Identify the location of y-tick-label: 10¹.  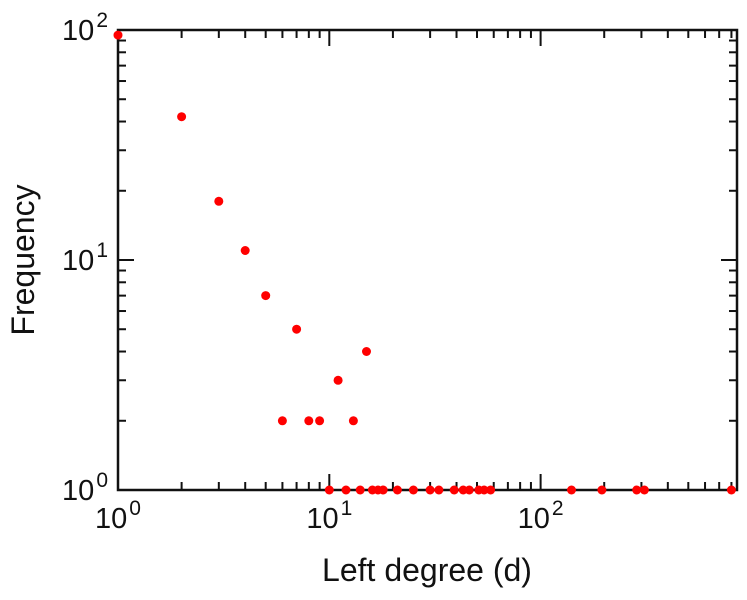
(85, 258).